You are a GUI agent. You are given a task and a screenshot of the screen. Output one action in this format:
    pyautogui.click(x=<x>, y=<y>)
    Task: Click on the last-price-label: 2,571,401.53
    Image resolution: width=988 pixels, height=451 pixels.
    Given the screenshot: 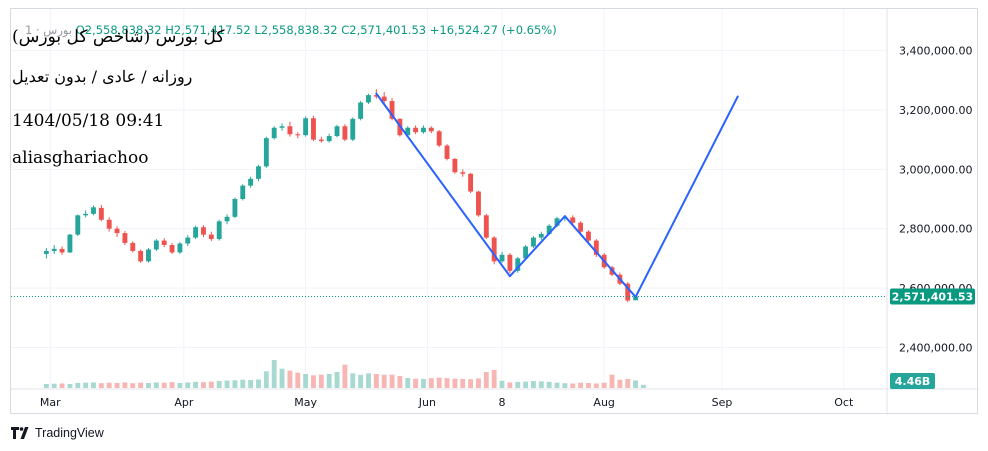 What is the action you would take?
    pyautogui.click(x=932, y=297)
    